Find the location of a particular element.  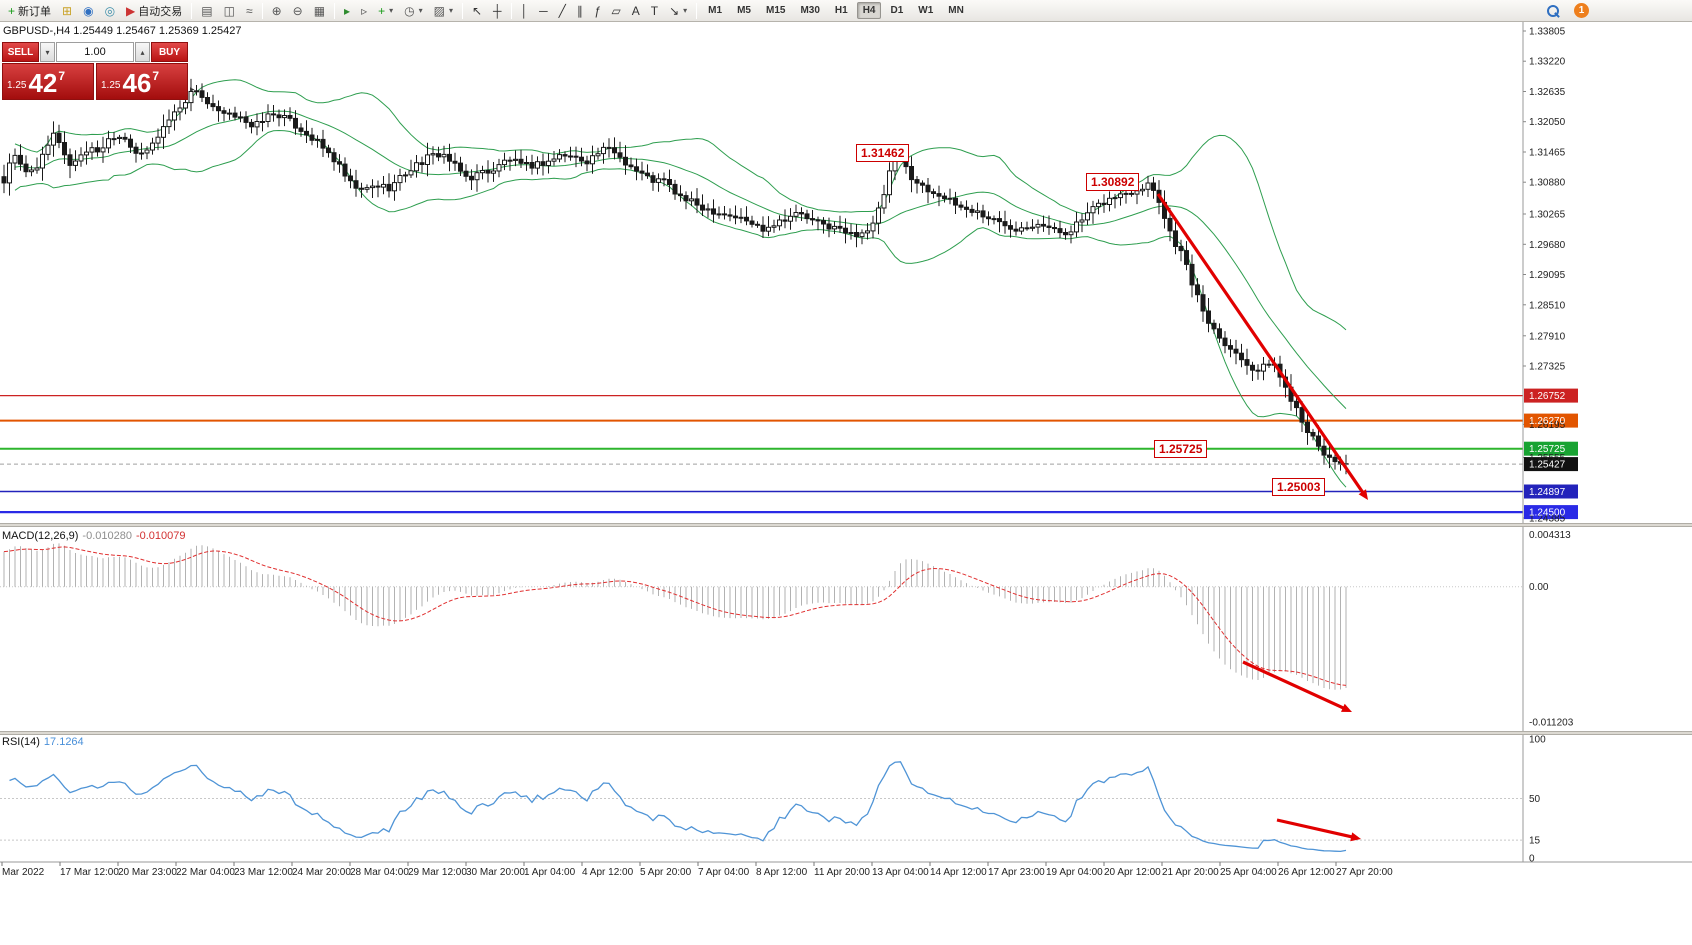

macd-histogram is located at coordinates (675, 616).